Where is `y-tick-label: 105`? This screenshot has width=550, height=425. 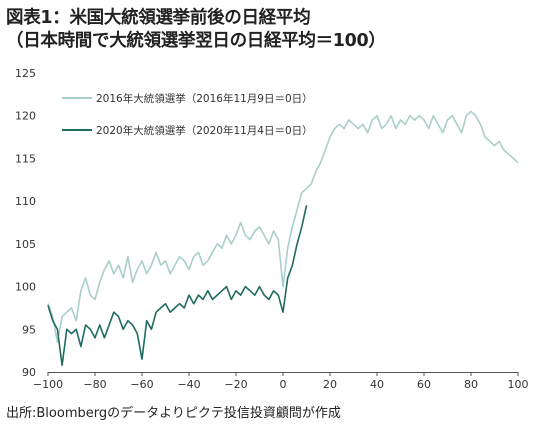 y-tick-label: 105 is located at coordinates (25, 244).